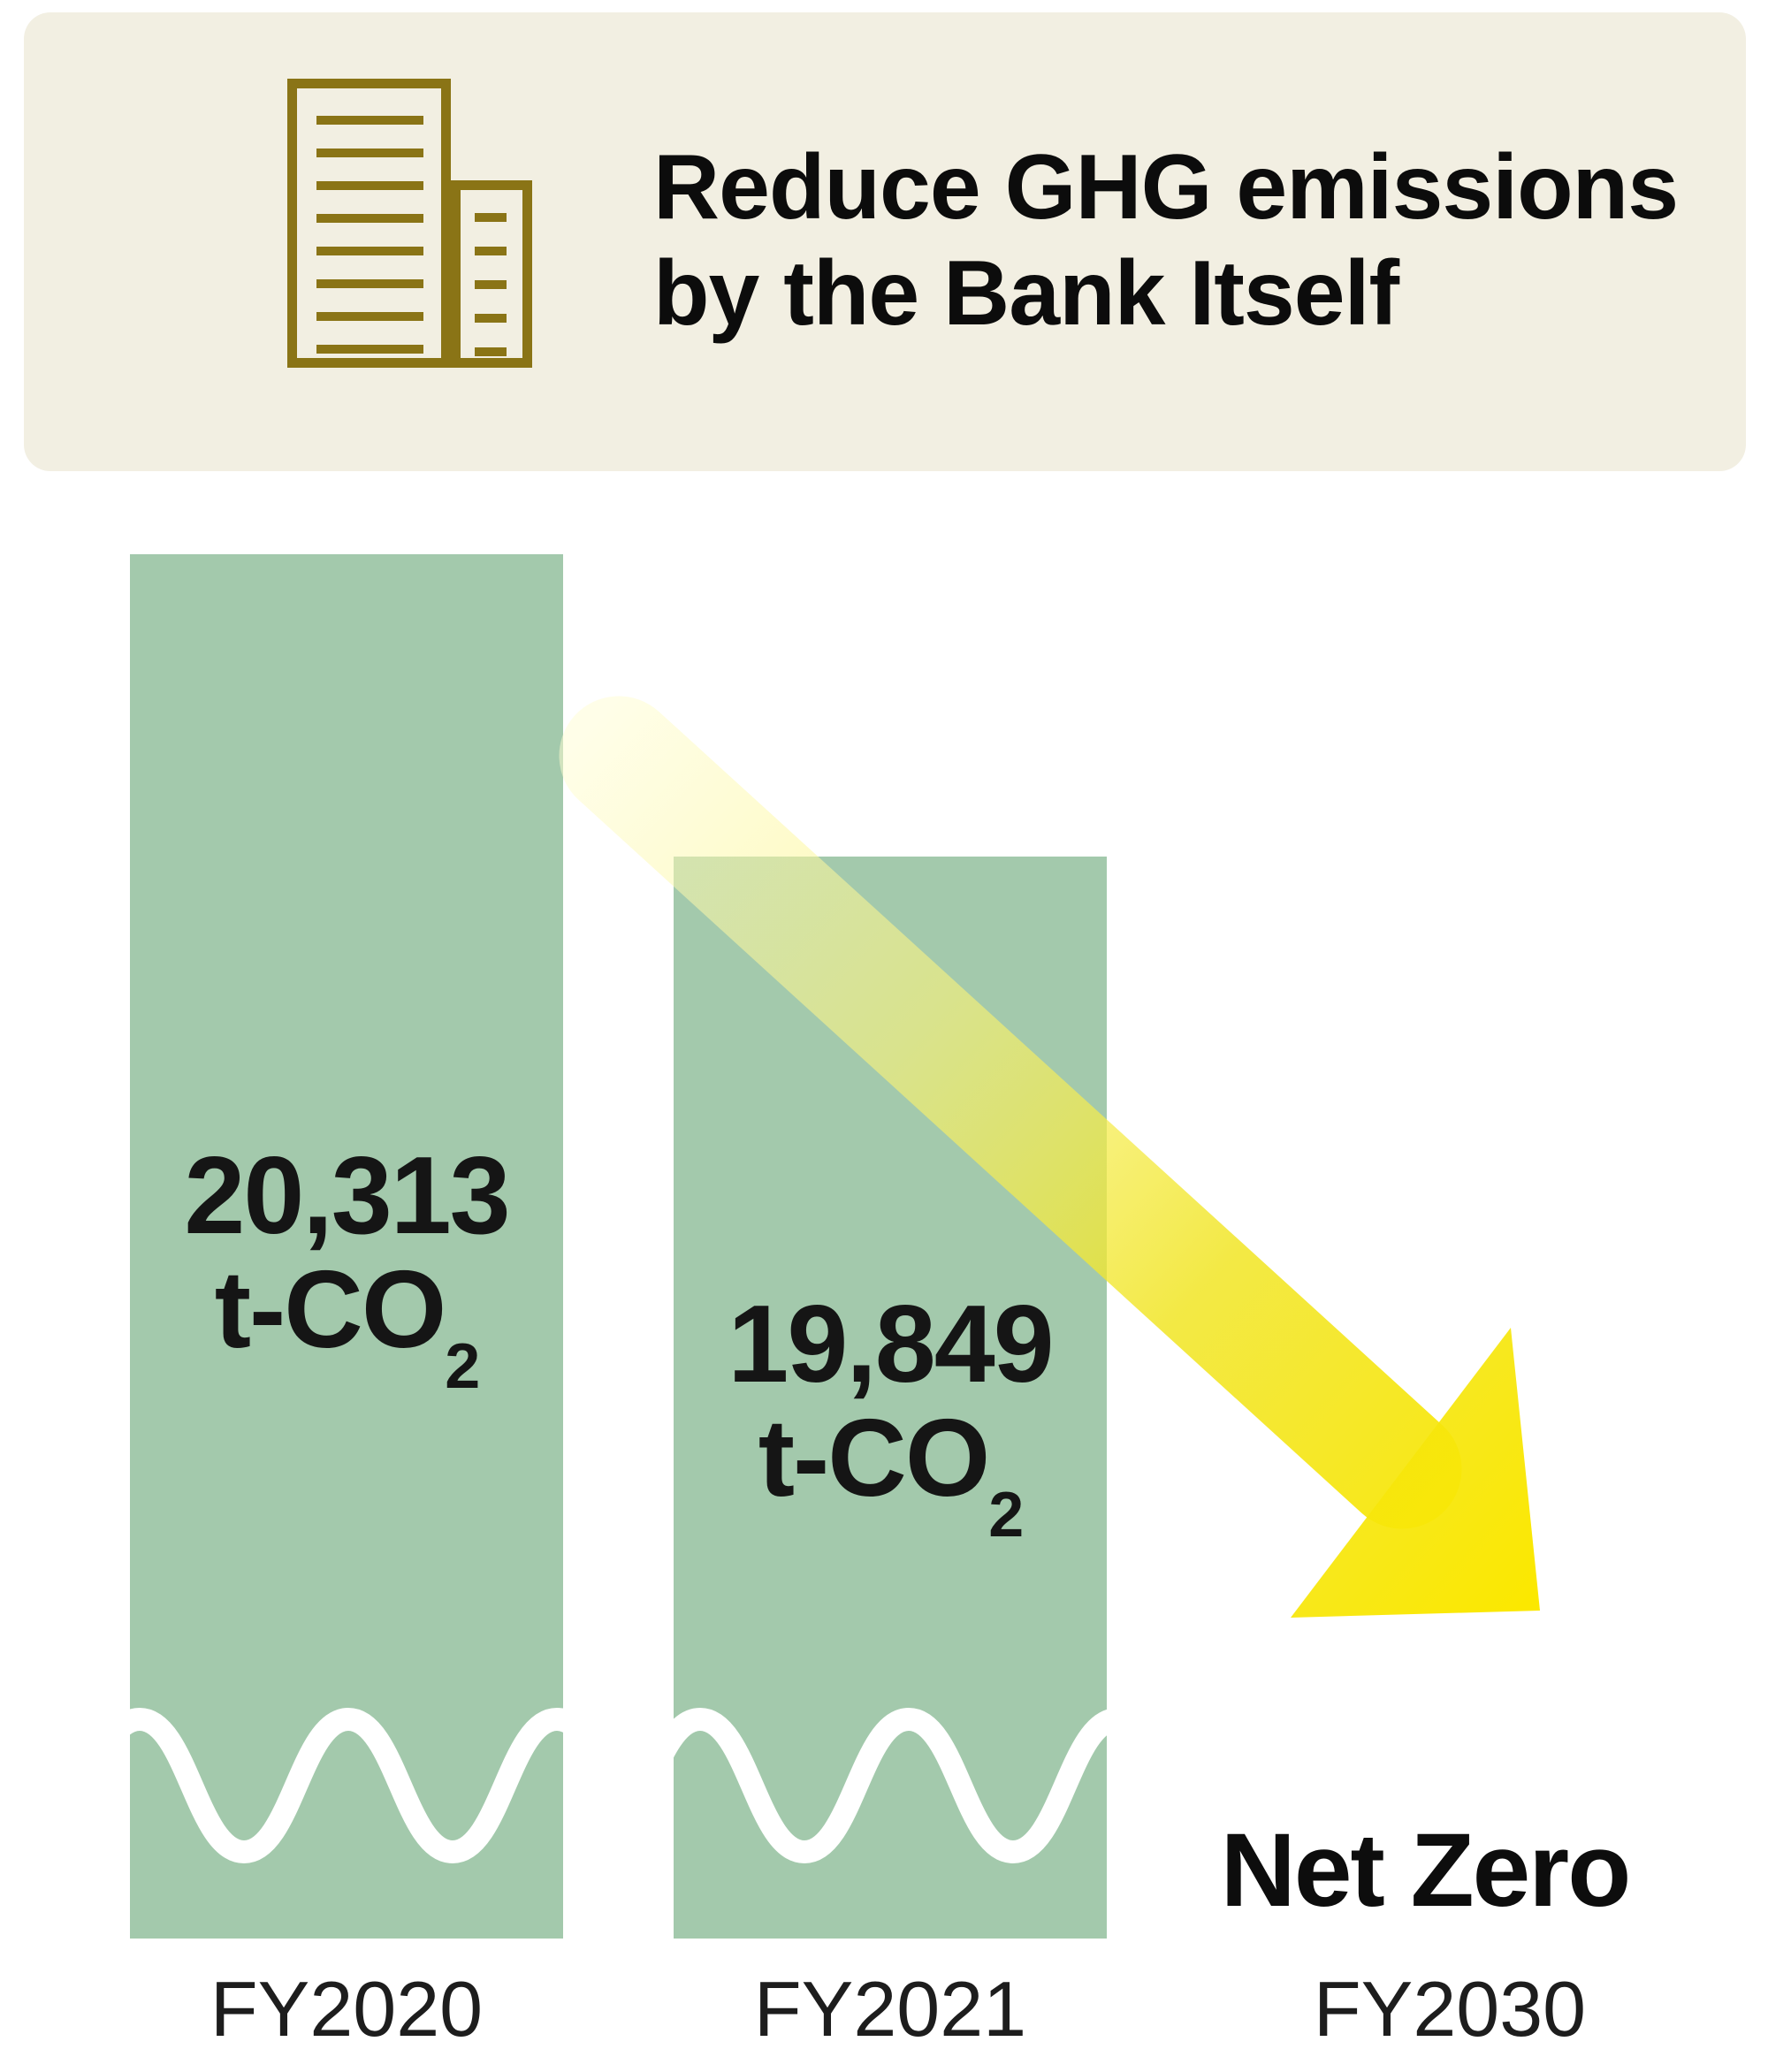 The image size is (1768, 2072). Describe the element at coordinates (890, 2009) in the screenshot. I see `x-axis-label-fy2021: FY2021` at that location.